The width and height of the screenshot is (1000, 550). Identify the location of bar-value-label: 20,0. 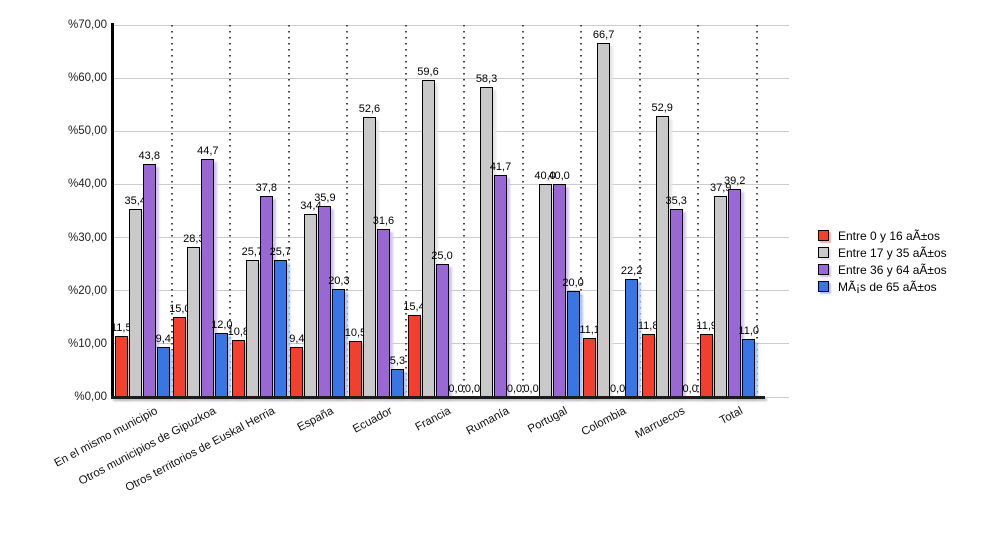
(573, 282).